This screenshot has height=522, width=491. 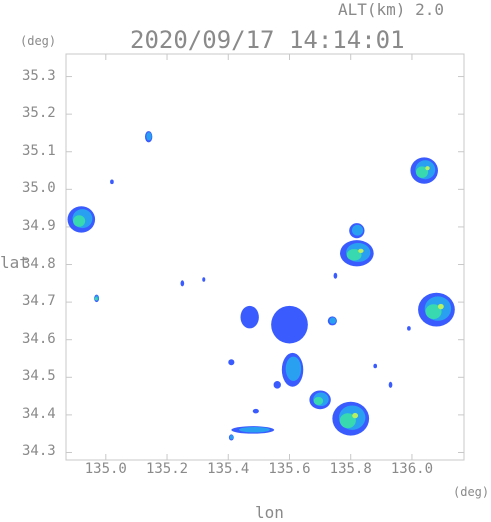 I want to click on x-tick-label: 135.0, so click(x=105, y=469).